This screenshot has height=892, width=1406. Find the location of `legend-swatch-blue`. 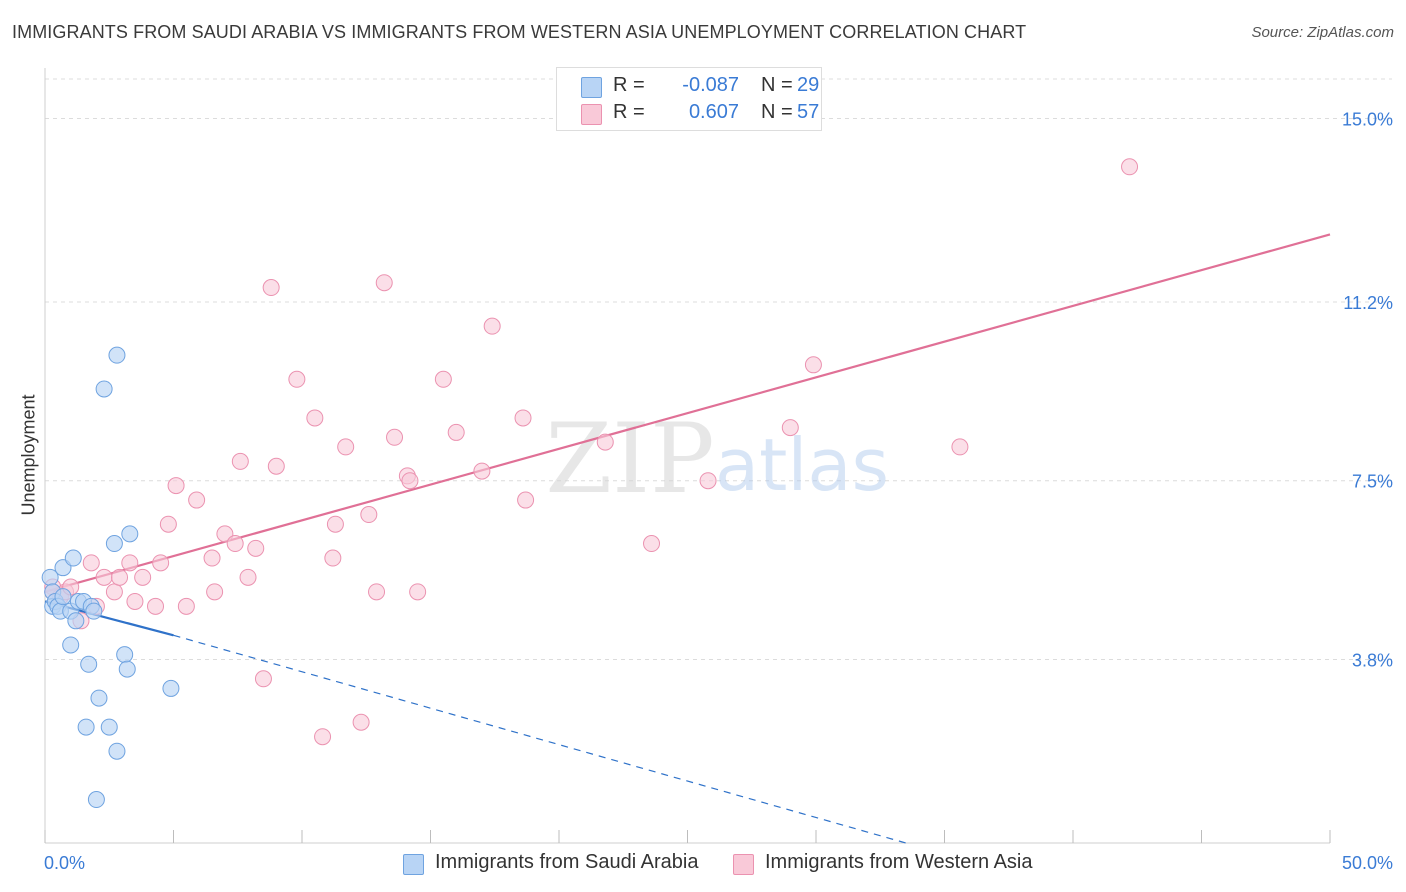

legend-swatch-blue is located at coordinates (591, 87).